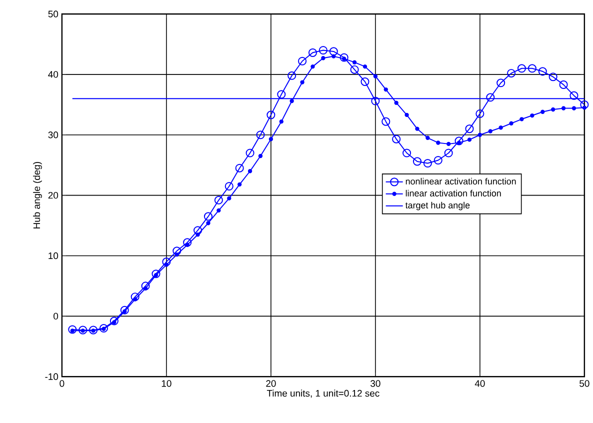 Image resolution: width=593 pixels, height=423 pixels. I want to click on legend-label: linear activation function, so click(453, 193).